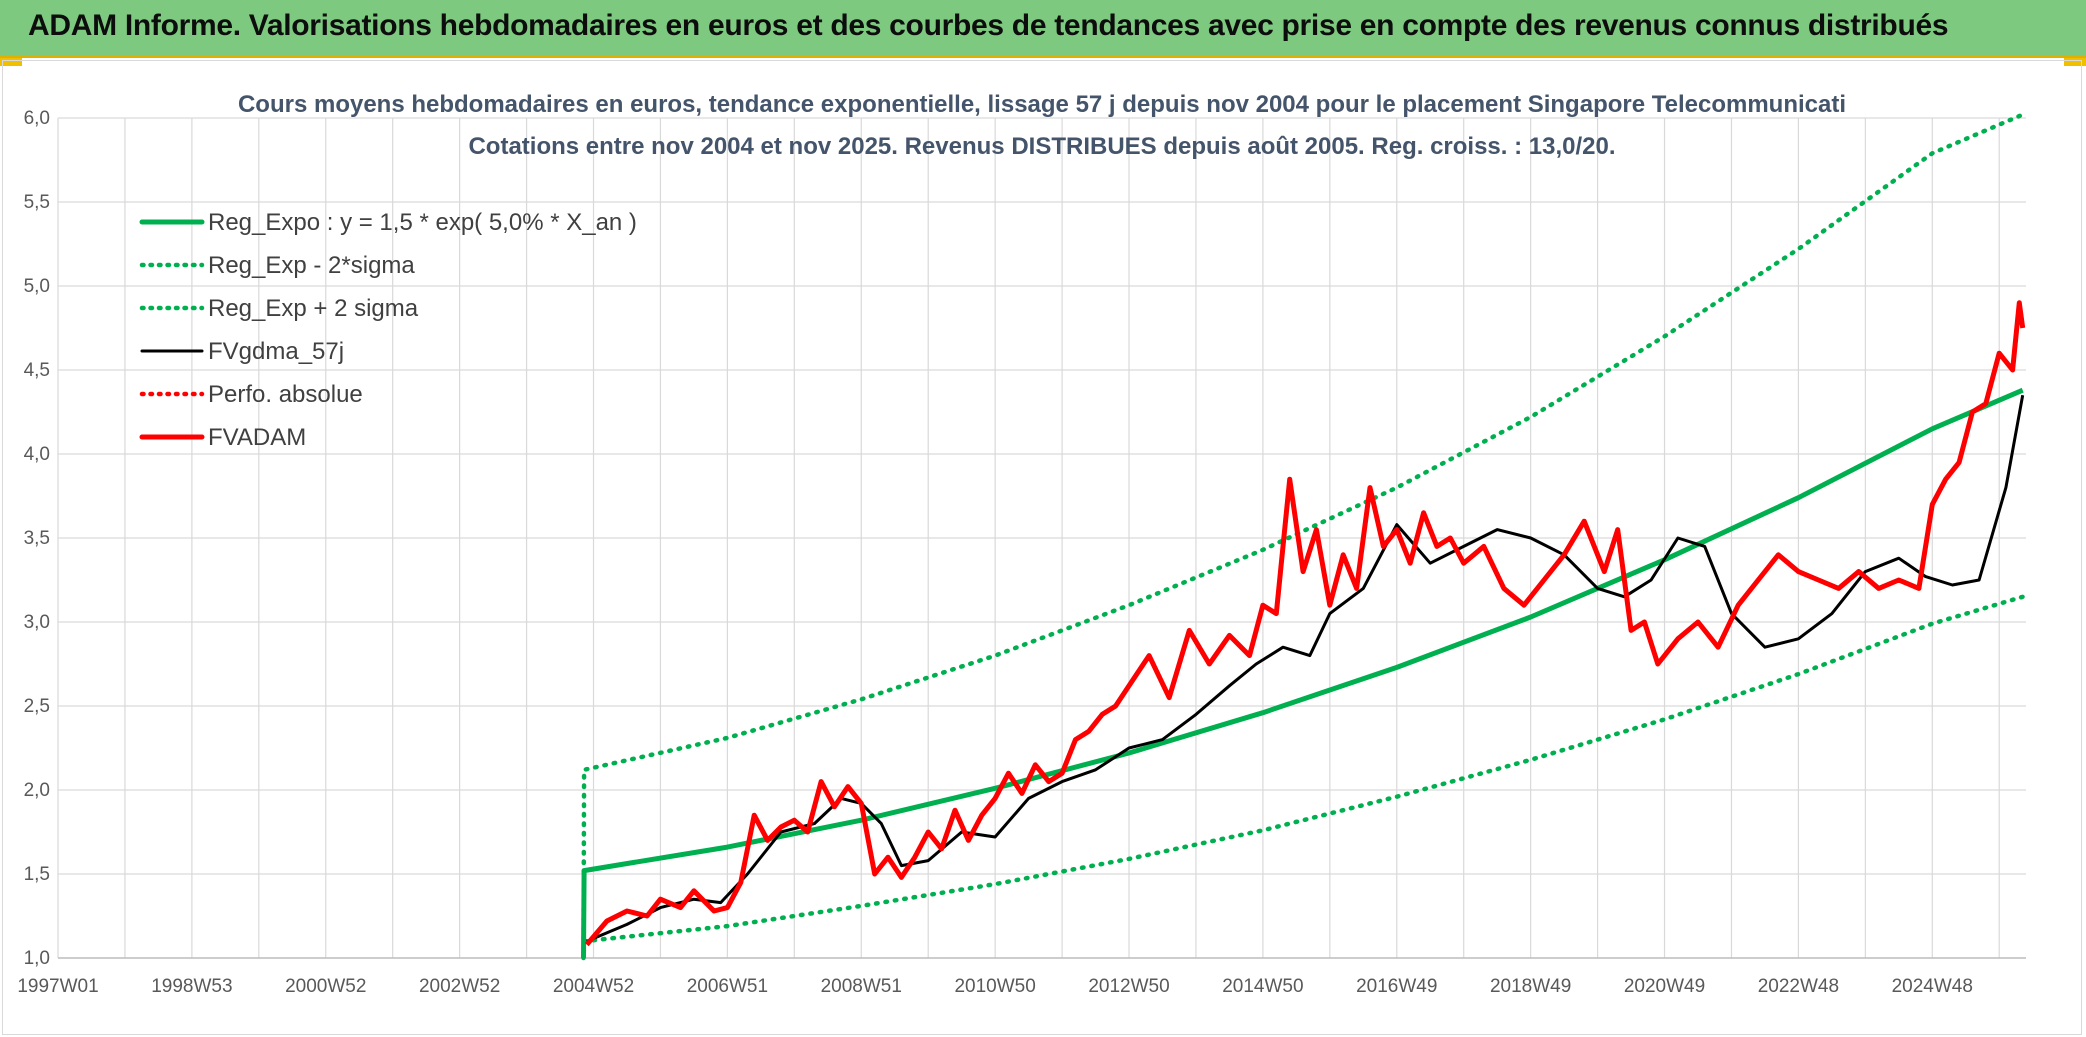 The height and width of the screenshot is (1037, 2086). Describe the element at coordinates (37, 286) in the screenshot. I see `y-tick-label: 5,0` at that location.